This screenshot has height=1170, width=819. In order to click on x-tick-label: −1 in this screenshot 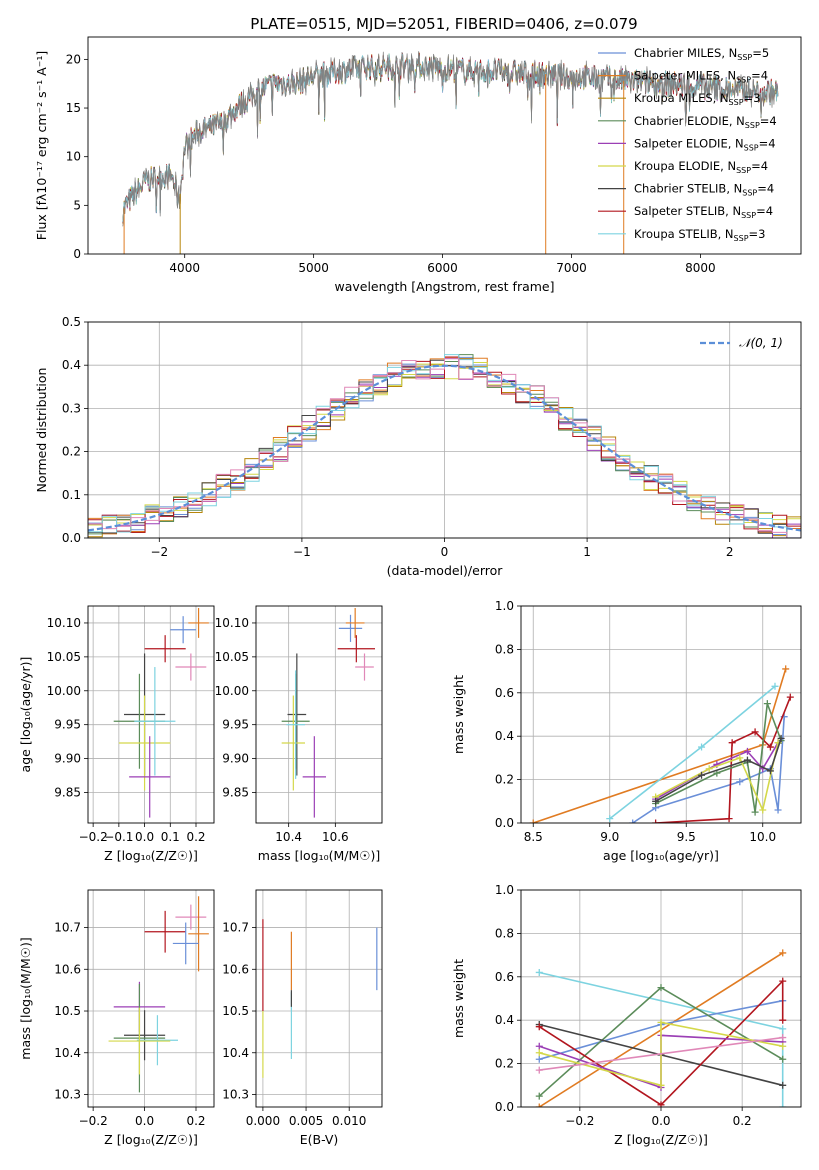, I will do `click(302, 552)`.